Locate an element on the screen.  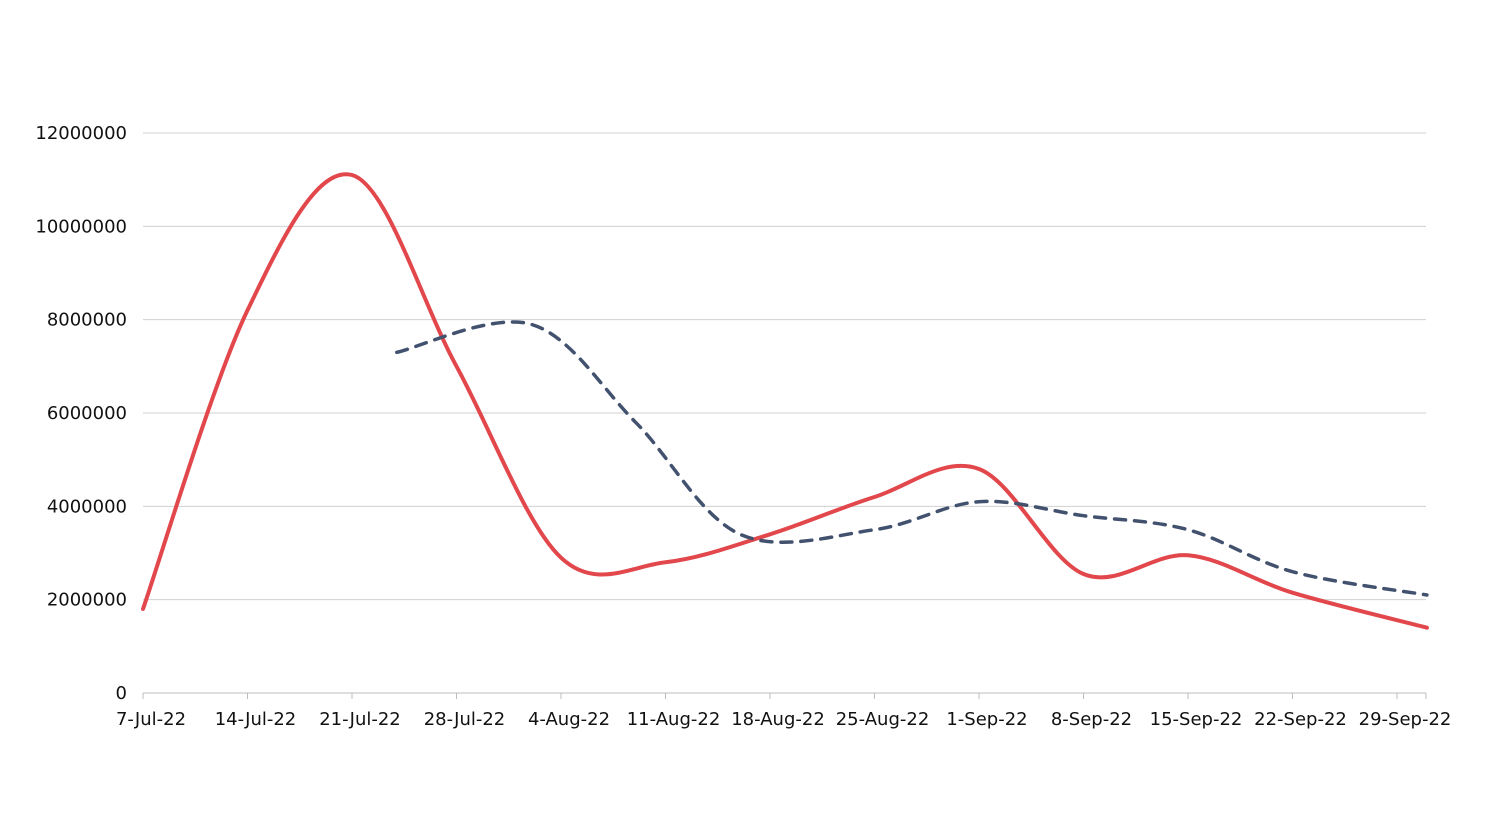
x-tick-label: 1-Sep-22 is located at coordinates (986, 719).